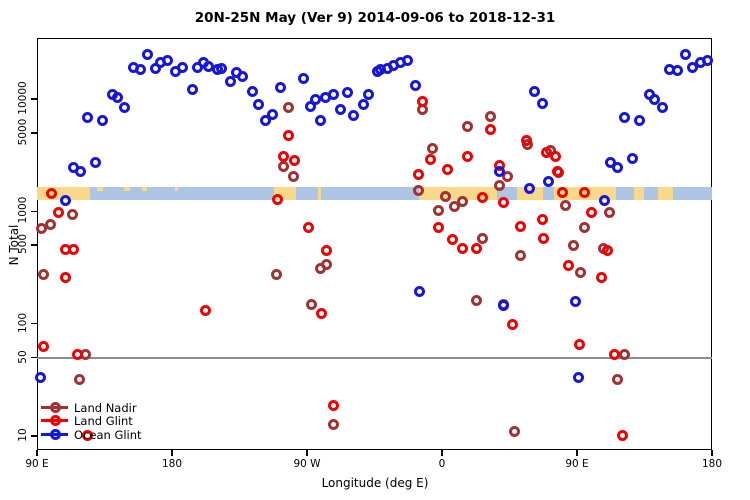 The height and width of the screenshot is (500, 750). I want to click on y-tick-label: 10000, so click(23, 98).